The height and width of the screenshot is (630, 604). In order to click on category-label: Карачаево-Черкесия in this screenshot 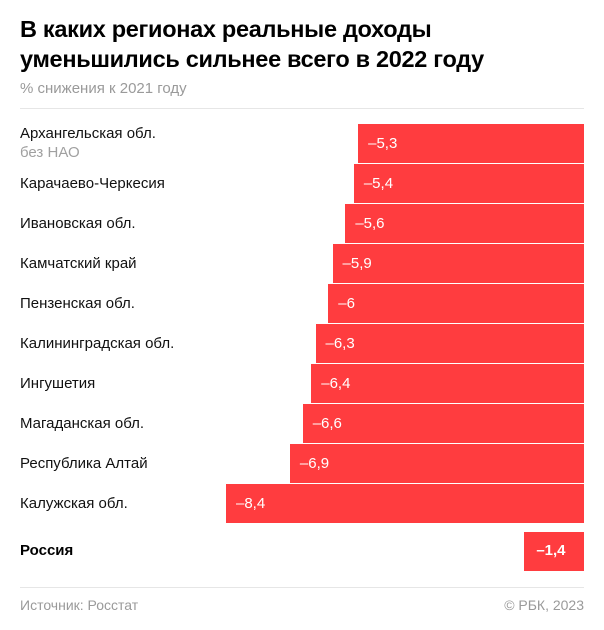, I will do `click(92, 183)`.